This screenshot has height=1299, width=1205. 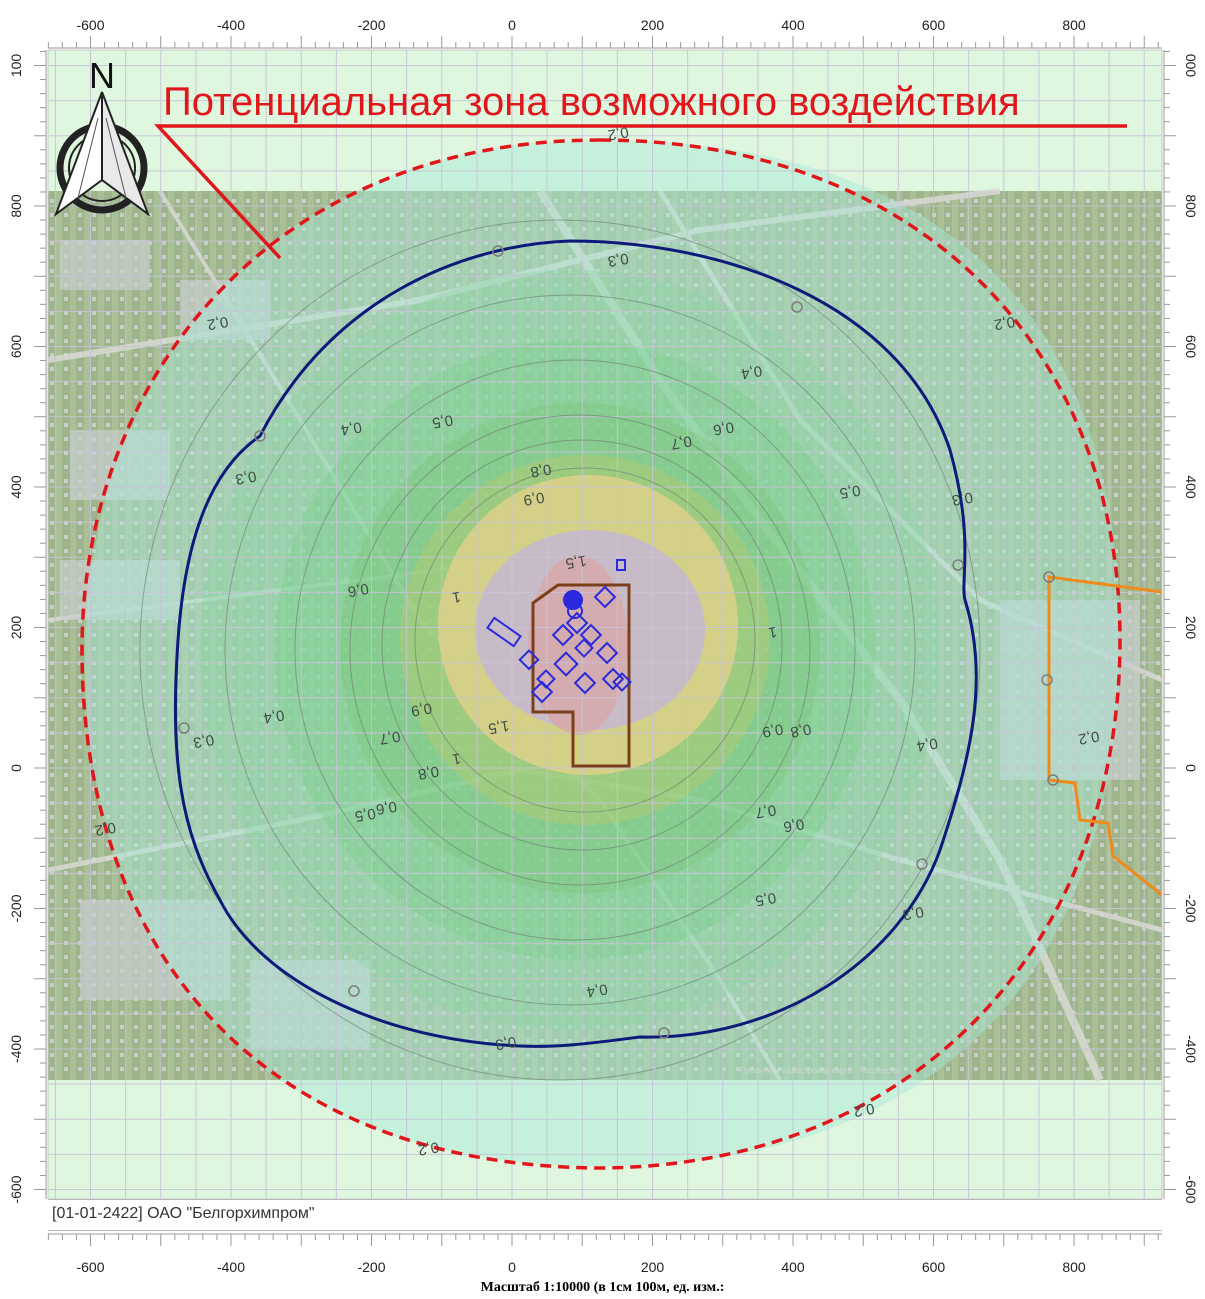 What do you see at coordinates (16, 1049) in the screenshot?
I see `y-tick-label-left: -400` at bounding box center [16, 1049].